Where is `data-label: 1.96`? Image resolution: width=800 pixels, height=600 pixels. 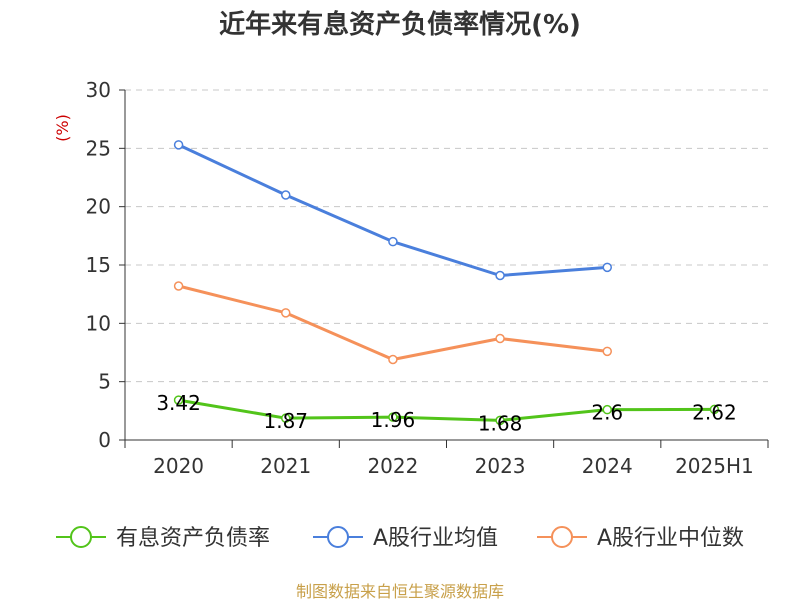 data-label: 1.96 is located at coordinates (393, 420).